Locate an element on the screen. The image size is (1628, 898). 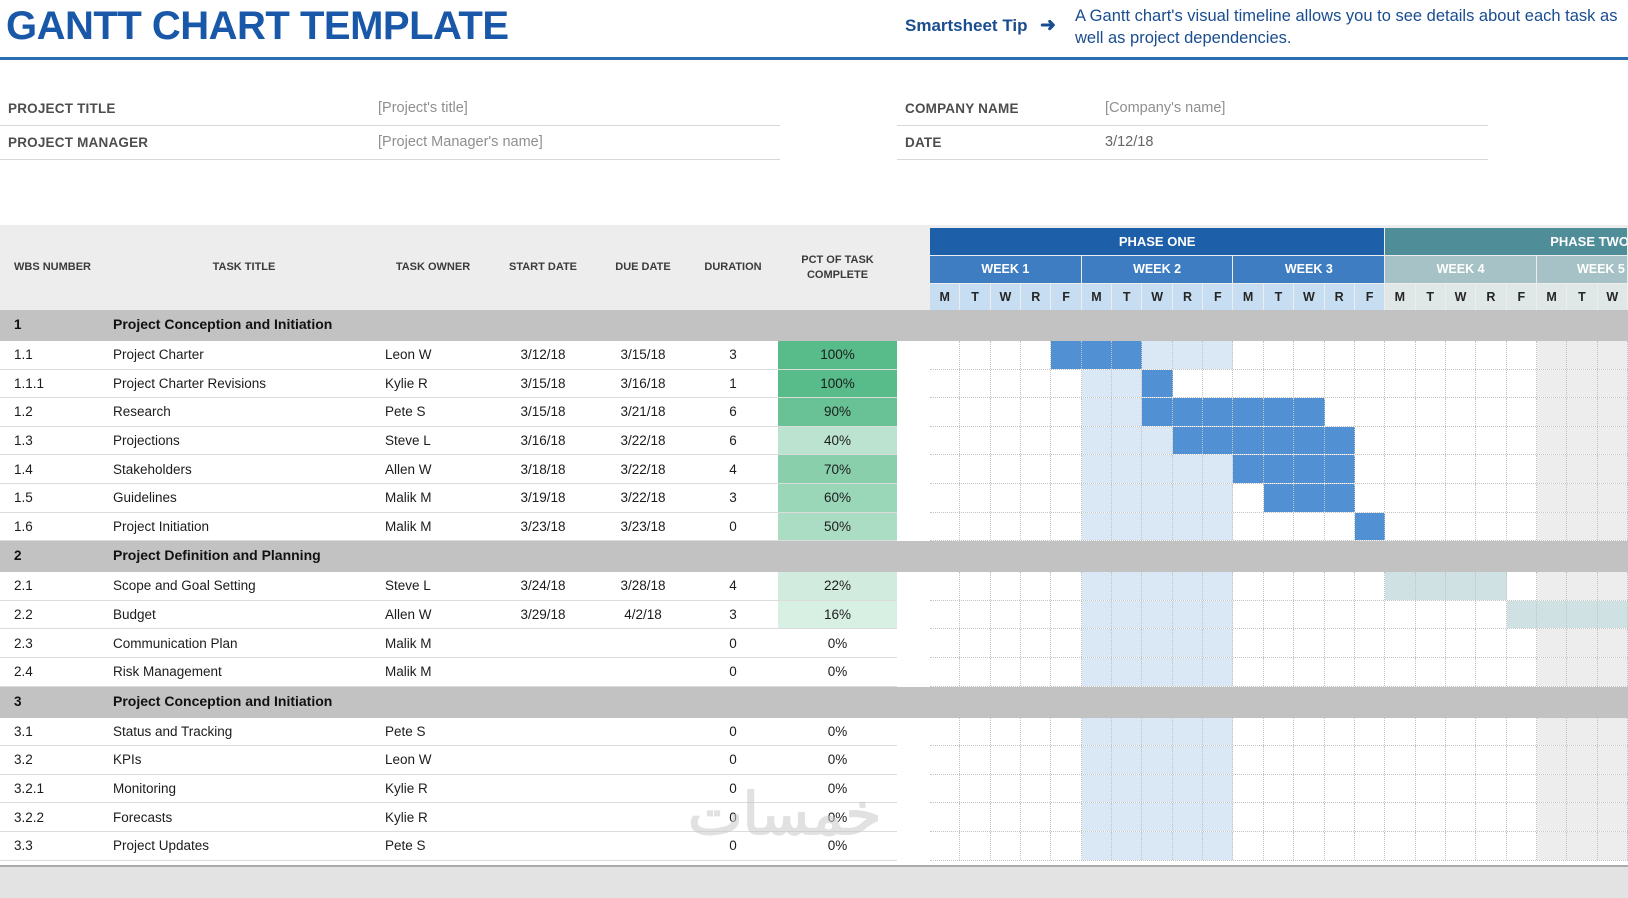
task-owner: Pete S is located at coordinates (405, 846).